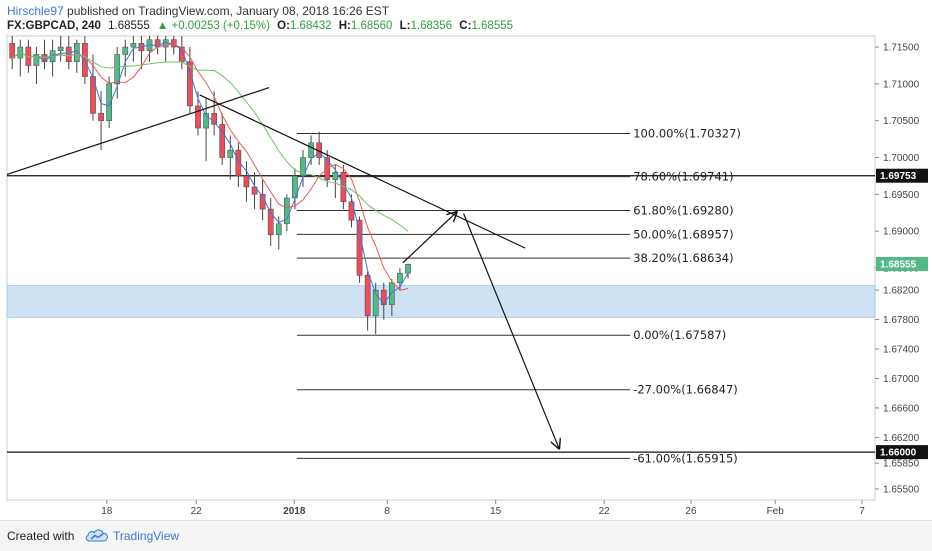  What do you see at coordinates (898, 453) in the screenshot?
I see `price-axis-label: 1.66000` at bounding box center [898, 453].